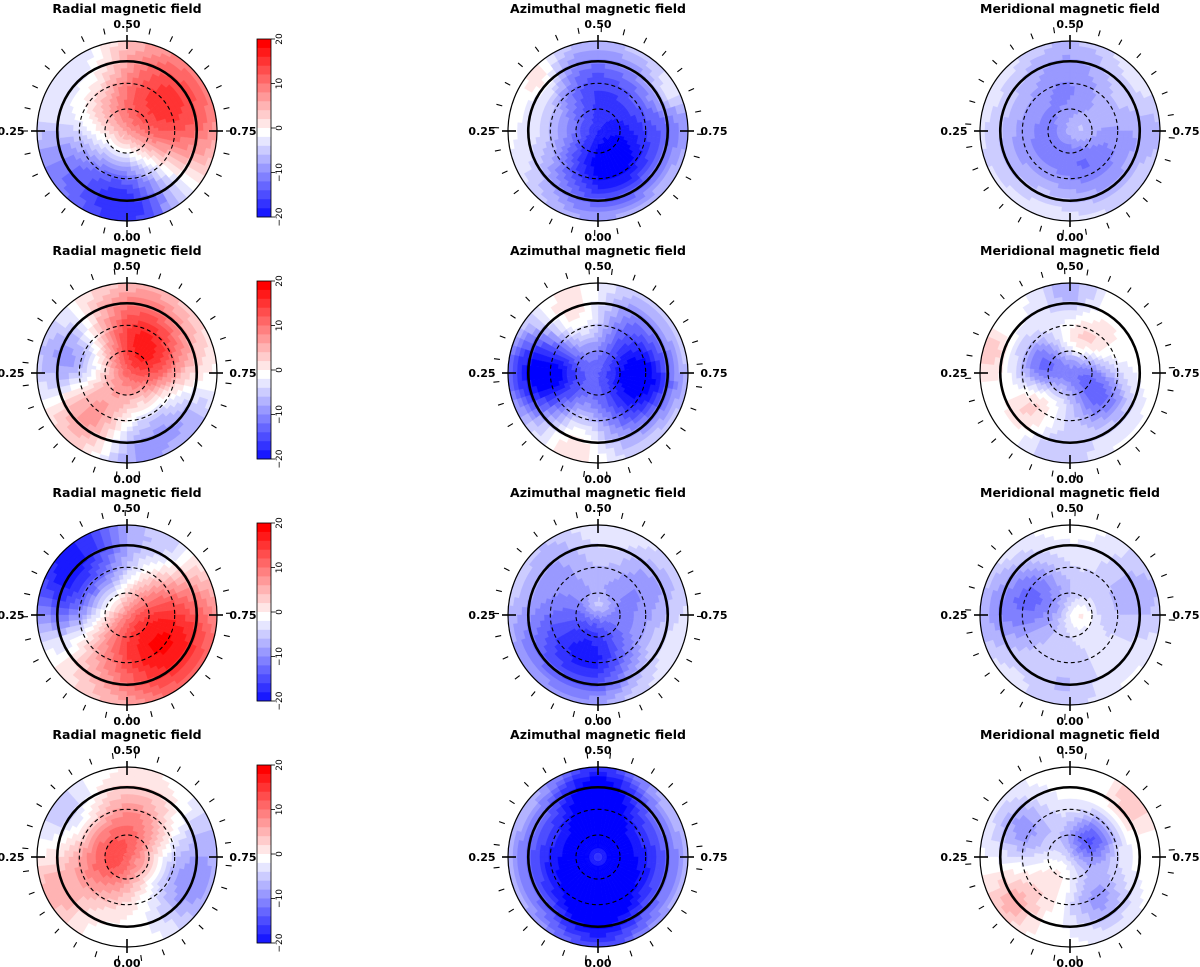 This screenshot has width=1200, height=967. I want to click on map-panel-r3-c2: Azimuthal magnetic field 0.50 0.00 0.25 0.75, so click(597, 606).